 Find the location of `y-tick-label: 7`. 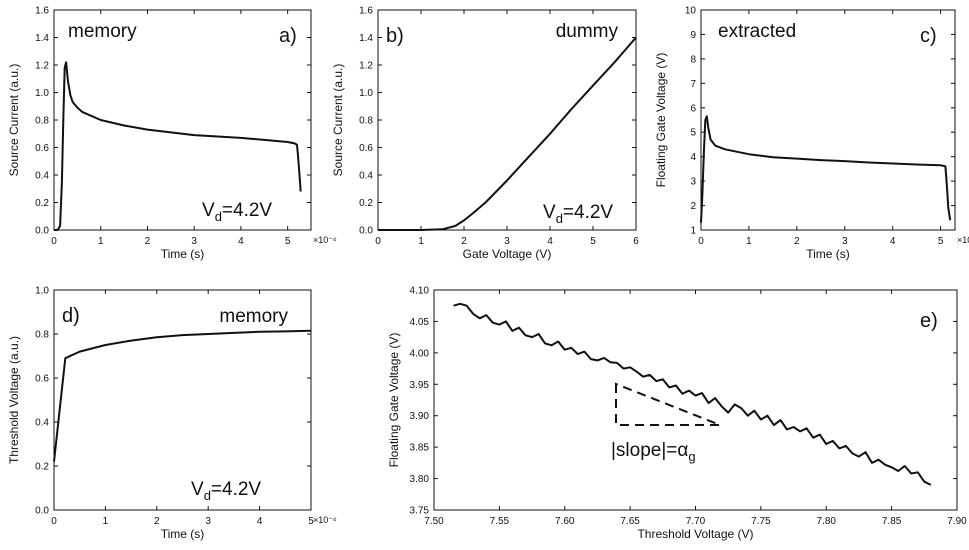

y-tick-label: 7 is located at coordinates (693, 84).